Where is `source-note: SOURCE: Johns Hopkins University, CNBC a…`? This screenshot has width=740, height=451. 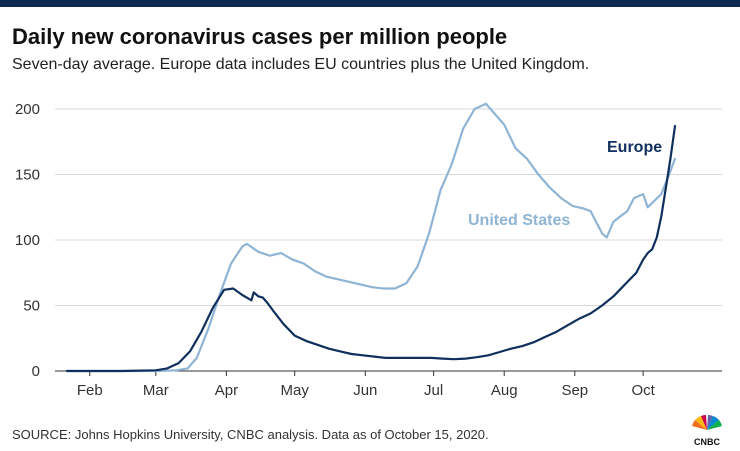
source-note: SOURCE: Johns Hopkins University, CNBC a… is located at coordinates (250, 434).